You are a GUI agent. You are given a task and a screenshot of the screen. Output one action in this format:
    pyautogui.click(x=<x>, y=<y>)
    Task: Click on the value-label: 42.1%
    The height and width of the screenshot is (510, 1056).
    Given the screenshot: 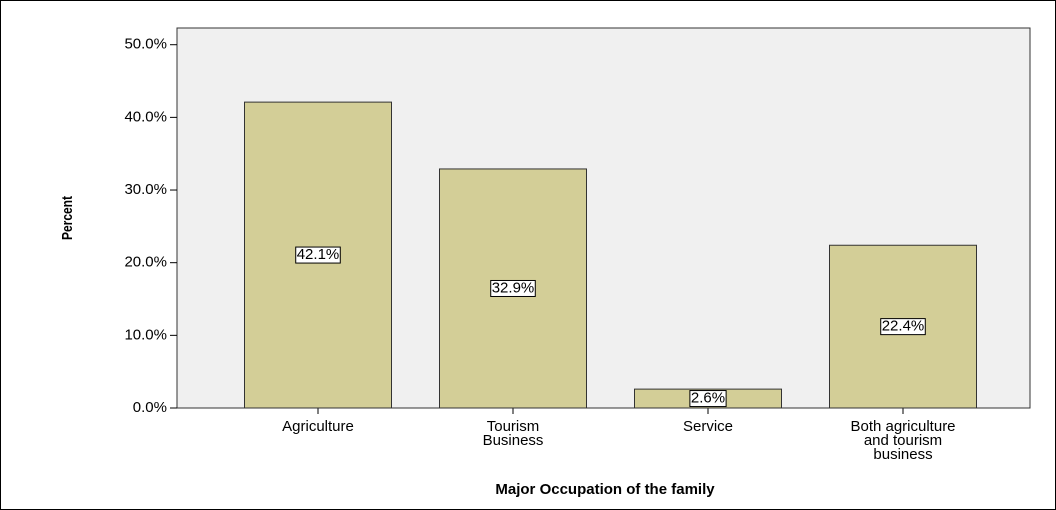 What is the action you would take?
    pyautogui.click(x=318, y=254)
    